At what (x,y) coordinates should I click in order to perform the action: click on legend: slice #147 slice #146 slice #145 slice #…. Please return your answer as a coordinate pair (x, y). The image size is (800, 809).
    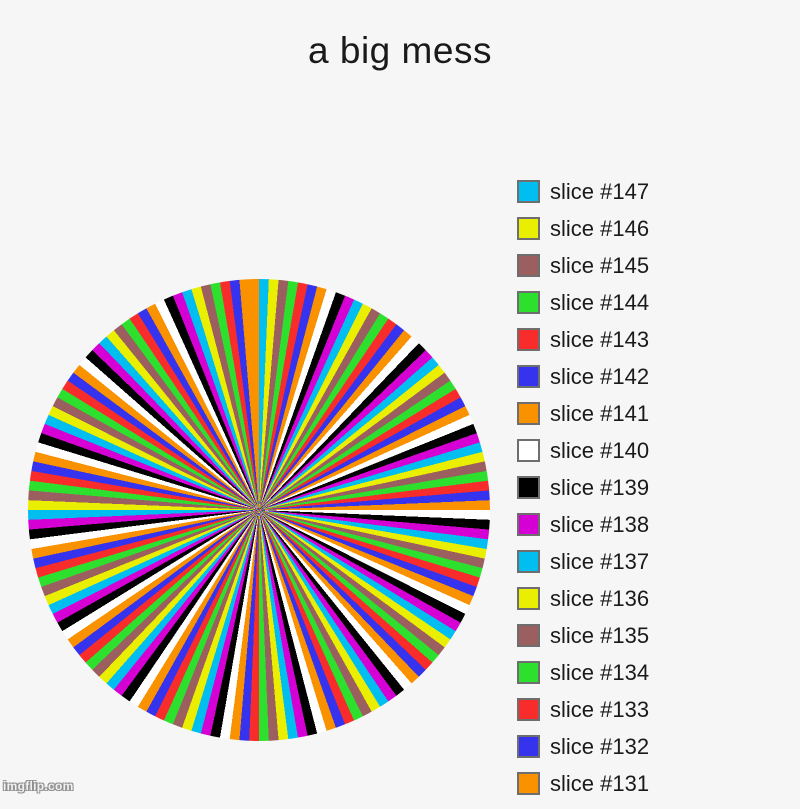
    Looking at the image, I should click on (583, 494).